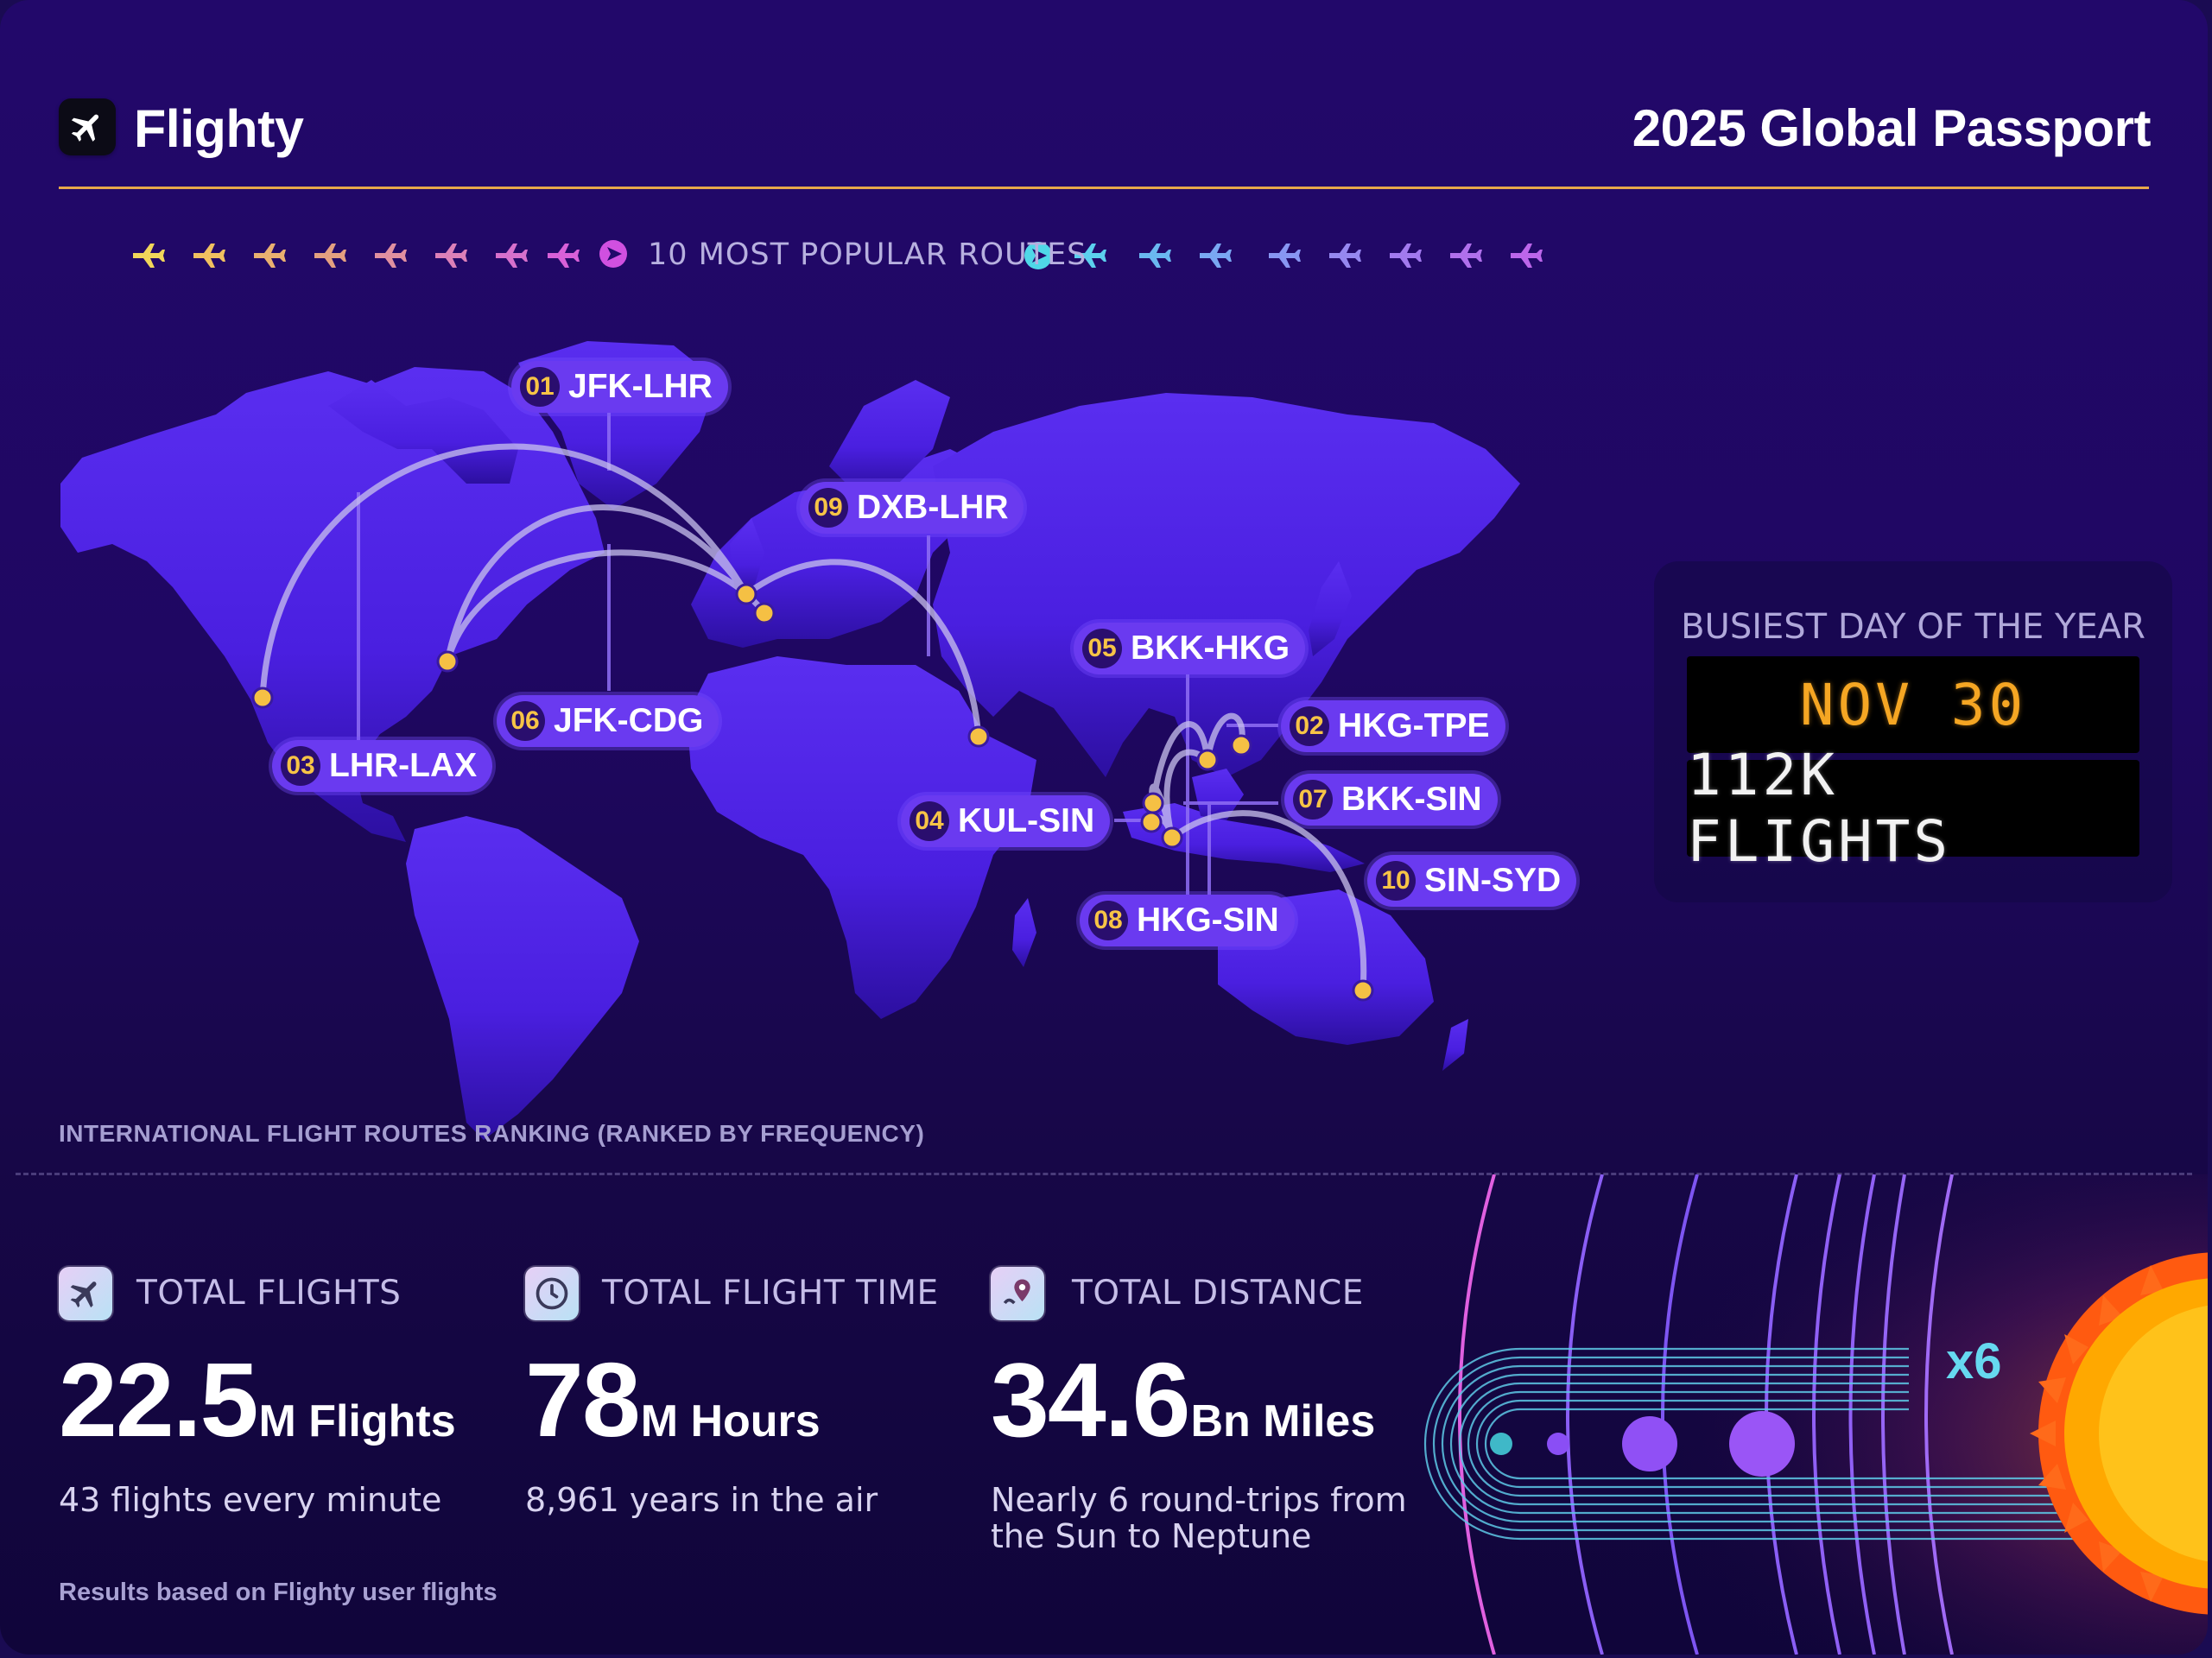 The height and width of the screenshot is (1658, 2212). I want to click on airport-dot-hkg, so click(1207, 760).